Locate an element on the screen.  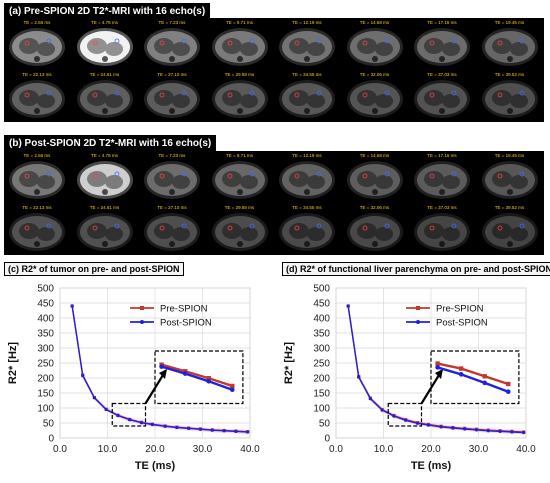
post-mri-tile: TE = 22.13 ms is located at coordinates (37, 229).